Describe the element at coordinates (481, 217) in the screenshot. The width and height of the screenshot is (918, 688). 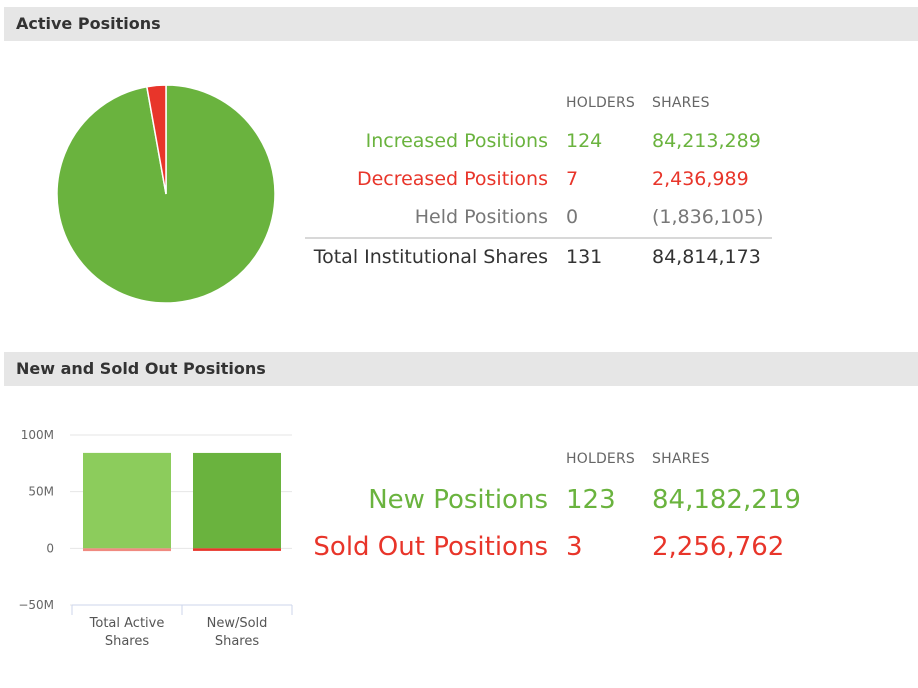
I see `held-positions-label: Held Positions` at that location.